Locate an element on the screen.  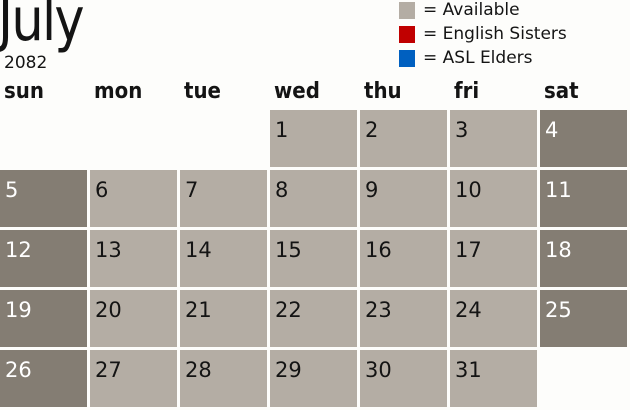
day-number: 16 is located at coordinates (378, 250).